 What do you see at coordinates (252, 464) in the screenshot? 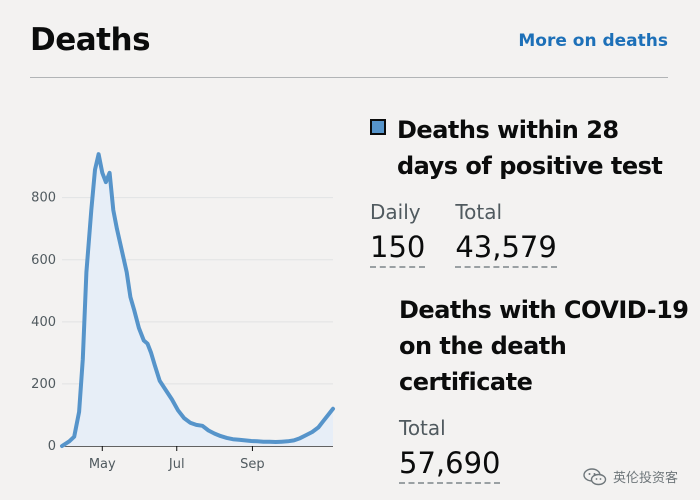
I see `x-tick-label: Sep` at bounding box center [252, 464].